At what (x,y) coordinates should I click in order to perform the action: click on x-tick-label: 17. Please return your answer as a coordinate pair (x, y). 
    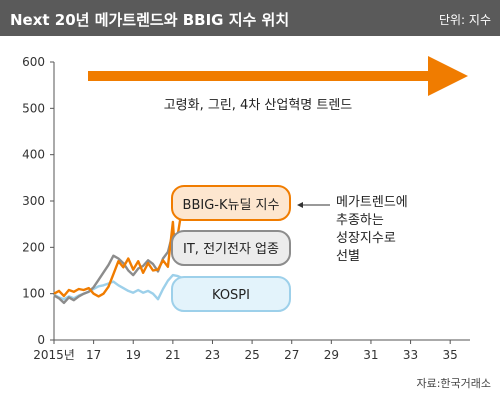
    Looking at the image, I should click on (93, 355).